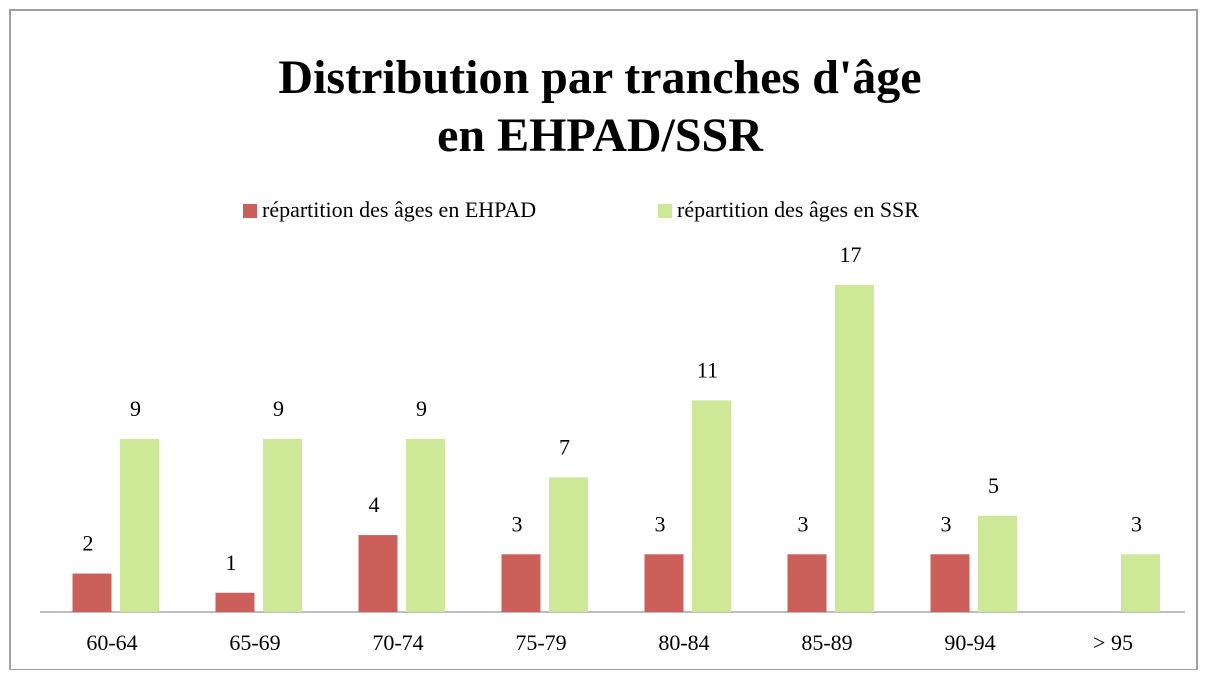  What do you see at coordinates (374, 504) in the screenshot?
I see `data-label: 4` at bounding box center [374, 504].